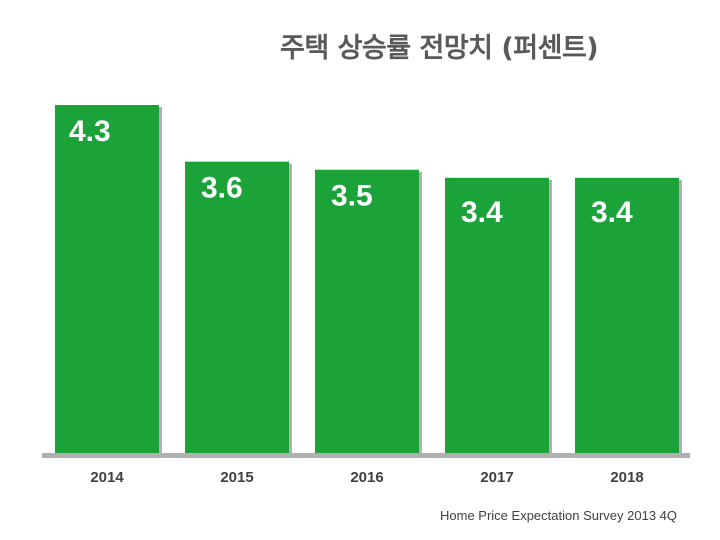 The height and width of the screenshot is (540, 720). Describe the element at coordinates (367, 311) in the screenshot. I see `bar-2016` at that location.